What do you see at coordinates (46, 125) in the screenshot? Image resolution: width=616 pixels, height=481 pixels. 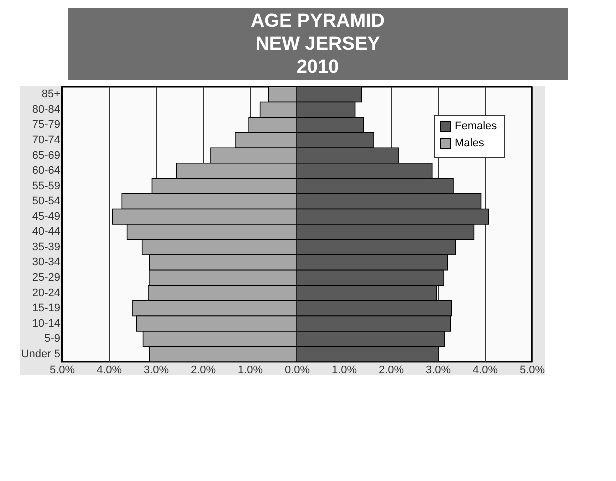 I see `y-tick-label: 75-79` at bounding box center [46, 125].